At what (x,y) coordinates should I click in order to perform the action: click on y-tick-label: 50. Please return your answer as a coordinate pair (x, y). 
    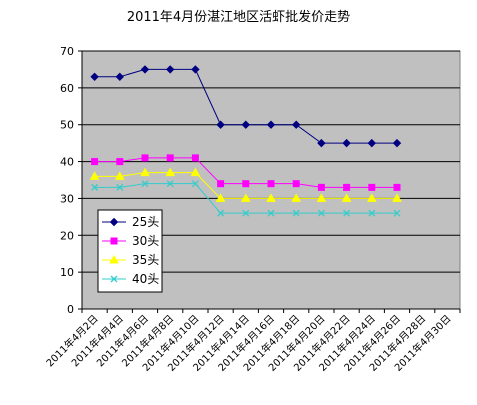
    Looking at the image, I should click on (67, 125).